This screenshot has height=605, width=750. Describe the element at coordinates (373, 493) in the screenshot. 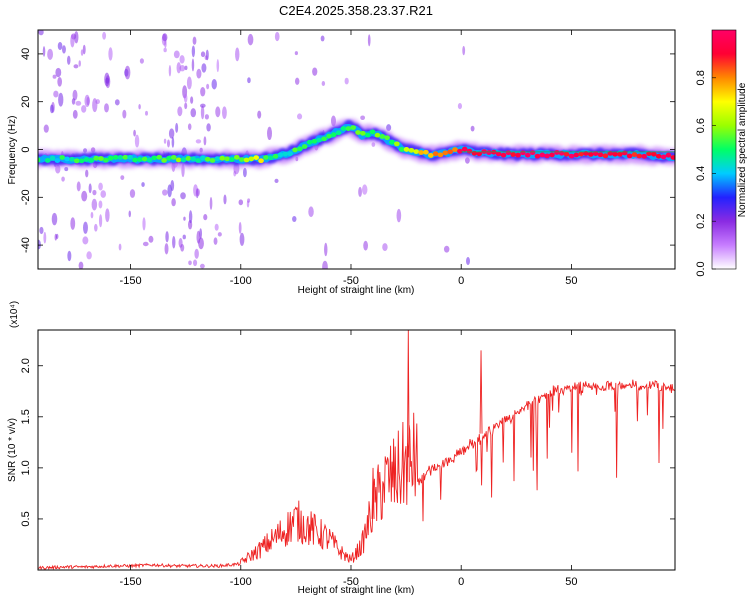

I see `snr-spike` at that location.